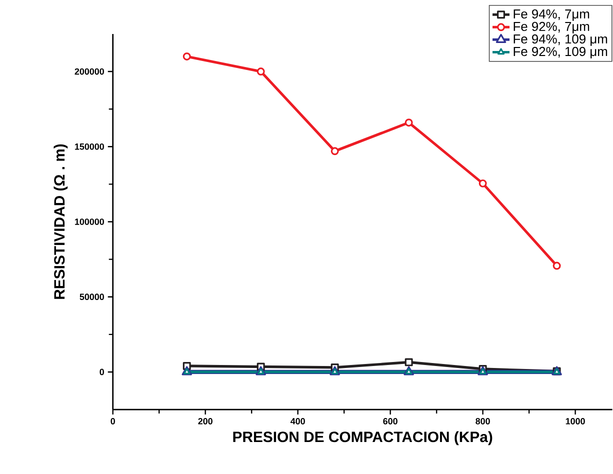  Describe the element at coordinates (362, 437) in the screenshot. I see `x-axis-title: PRESION DE COMPACTACION (KPa)` at that location.